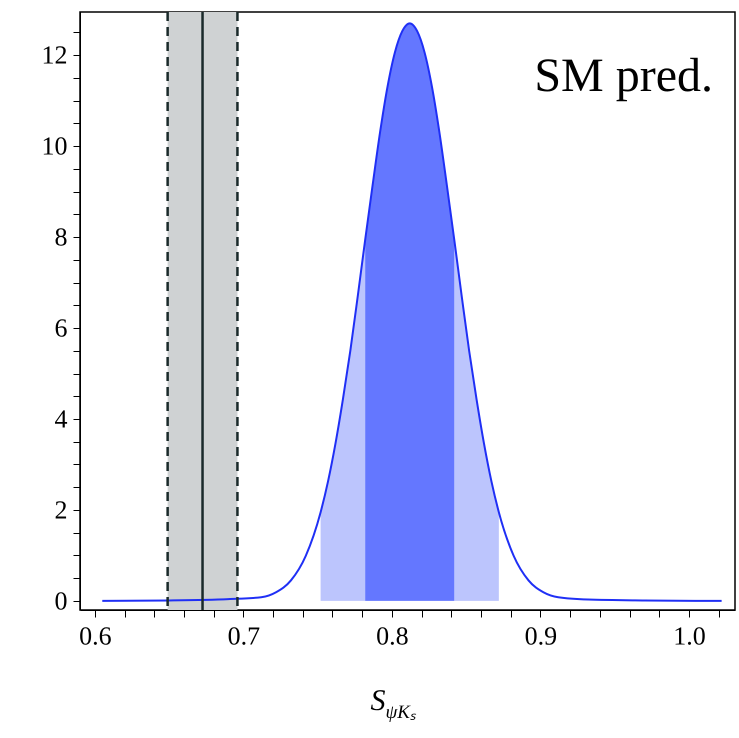 This screenshot has height=738, width=739. I want to click on y-tick-label: 2, so click(61, 509).